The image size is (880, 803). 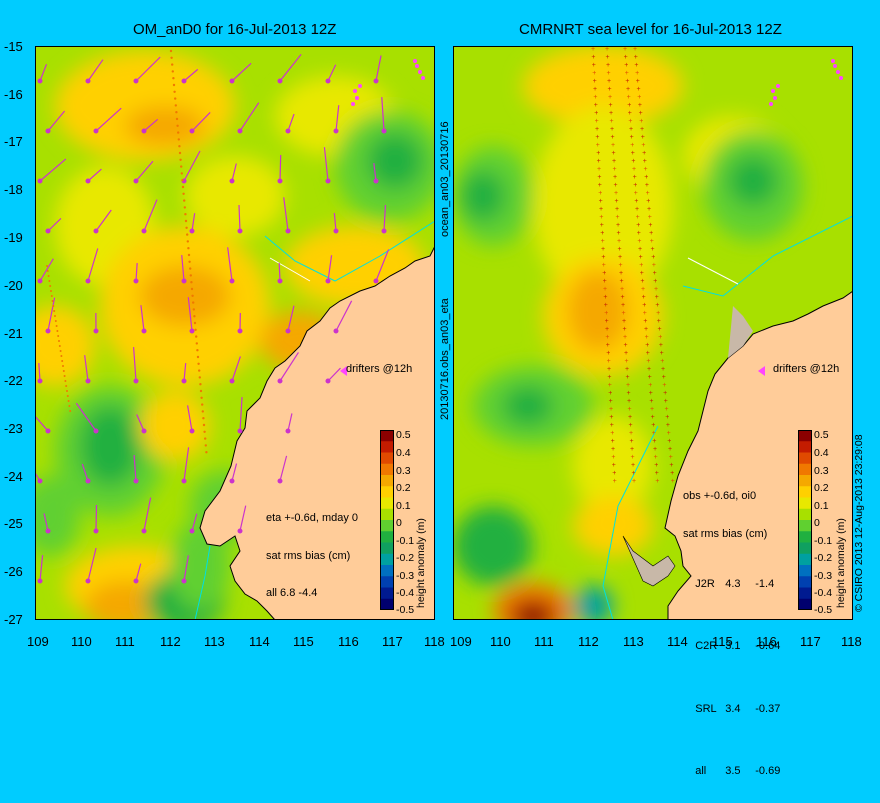 What do you see at coordinates (399, 523) in the screenshot?
I see `cbar-tick: 0` at bounding box center [399, 523].